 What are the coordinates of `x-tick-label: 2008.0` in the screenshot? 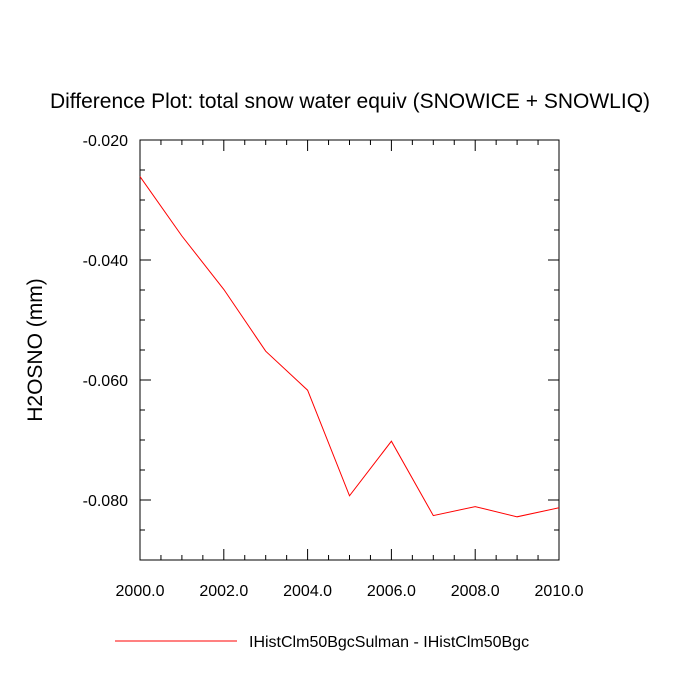 It's located at (475, 591).